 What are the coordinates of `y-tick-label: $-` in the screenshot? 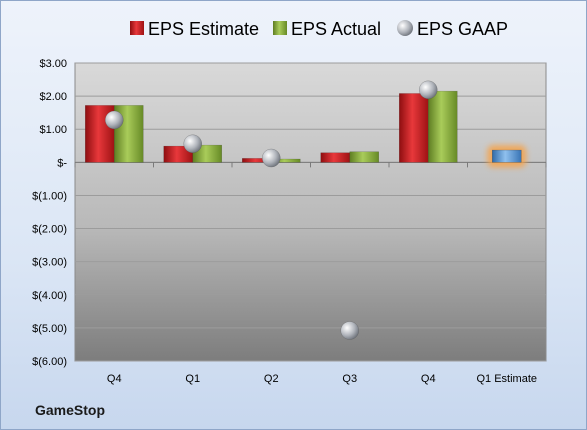 It's located at (62, 163).